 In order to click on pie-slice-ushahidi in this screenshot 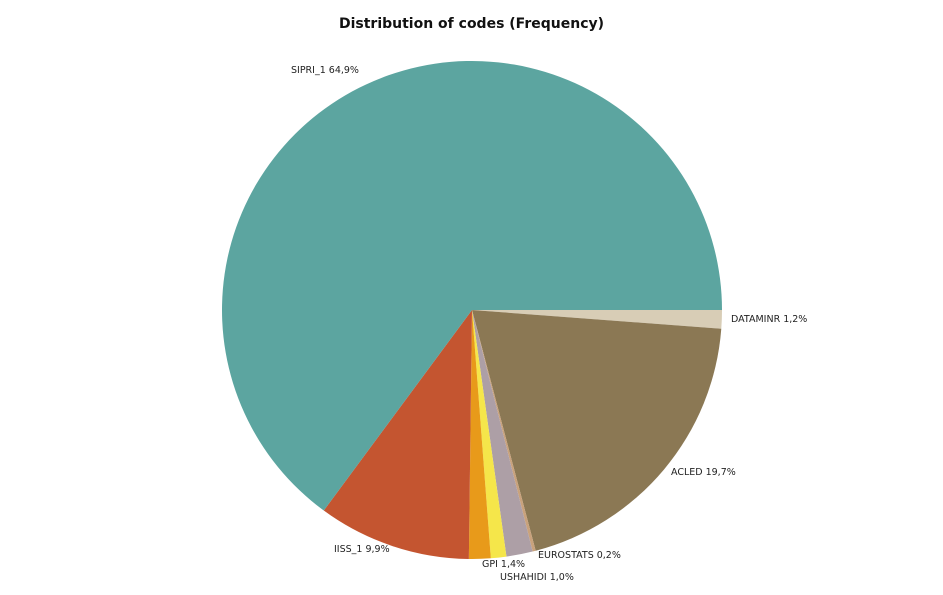, I will do `click(489, 434)`.